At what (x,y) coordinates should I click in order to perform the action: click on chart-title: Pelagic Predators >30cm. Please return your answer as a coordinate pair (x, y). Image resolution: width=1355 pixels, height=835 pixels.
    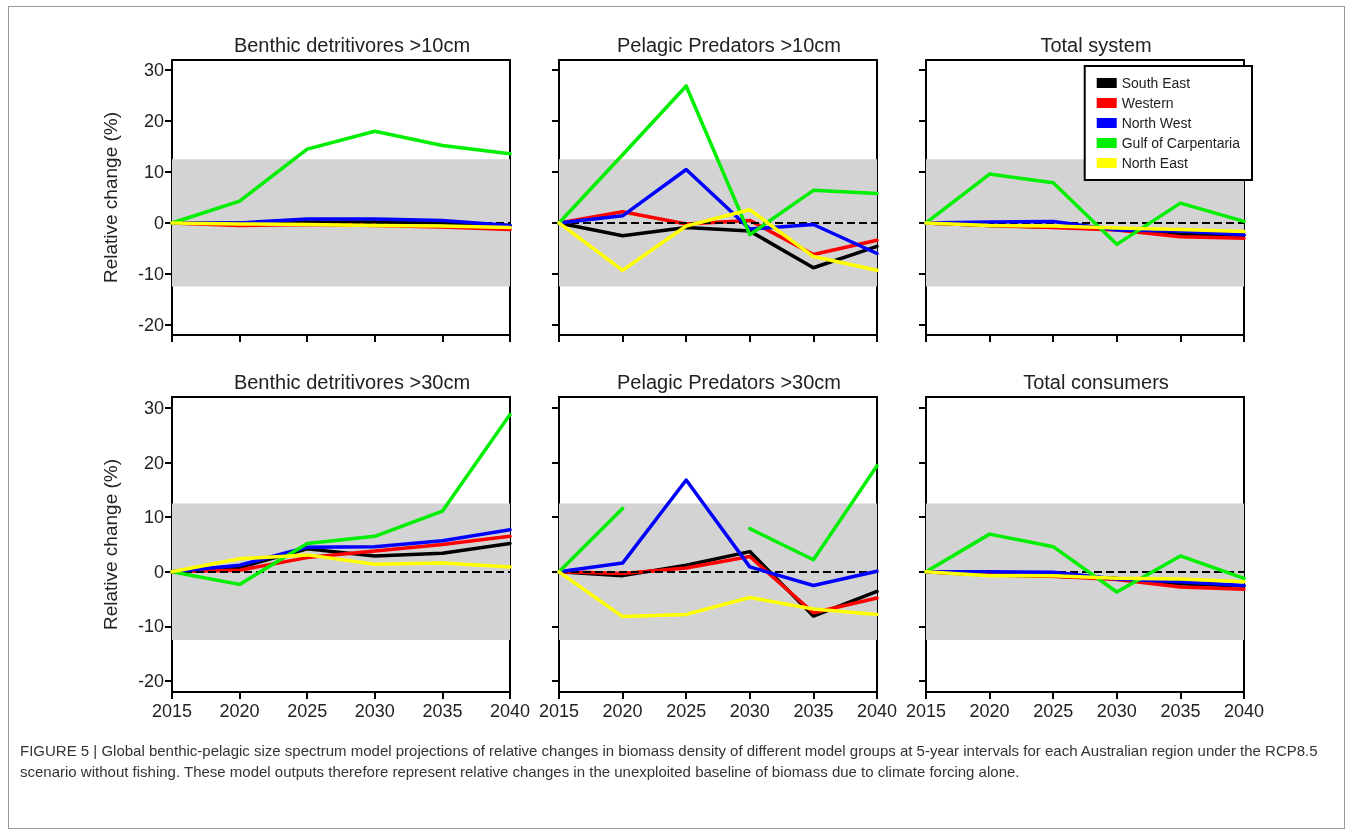
    Looking at the image, I should click on (729, 382).